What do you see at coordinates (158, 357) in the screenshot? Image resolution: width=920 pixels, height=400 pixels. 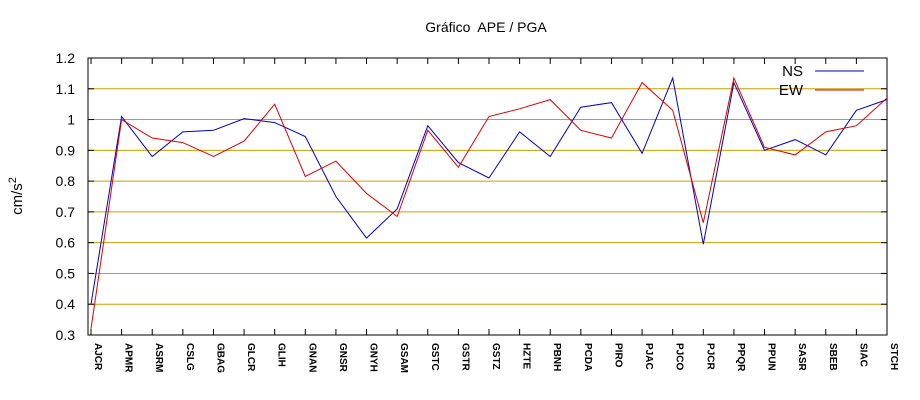 I see `x-tick-label: ASRM` at bounding box center [158, 357].